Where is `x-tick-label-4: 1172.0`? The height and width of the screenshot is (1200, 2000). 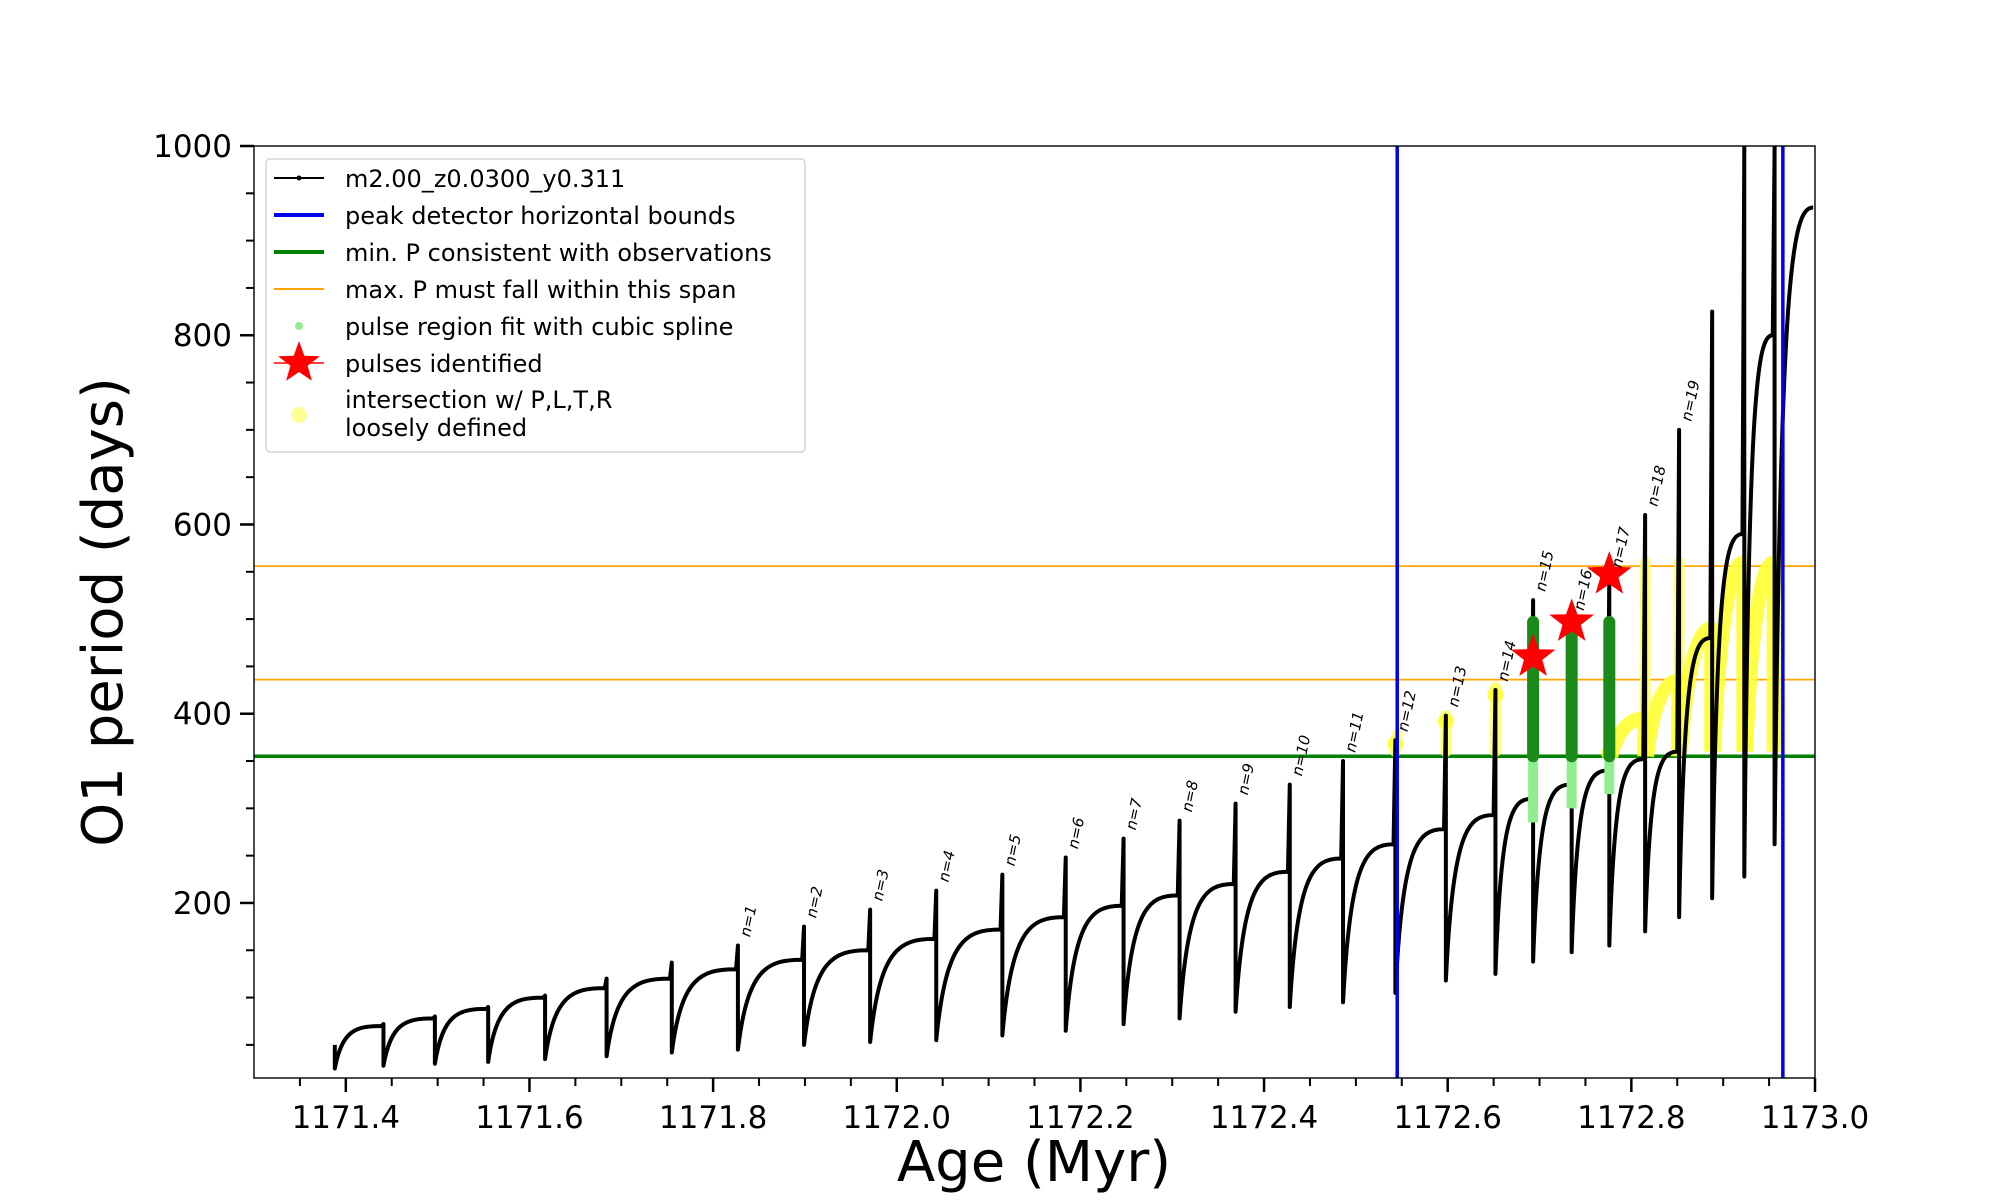
x-tick-label-4: 1172.0 is located at coordinates (897, 1118).